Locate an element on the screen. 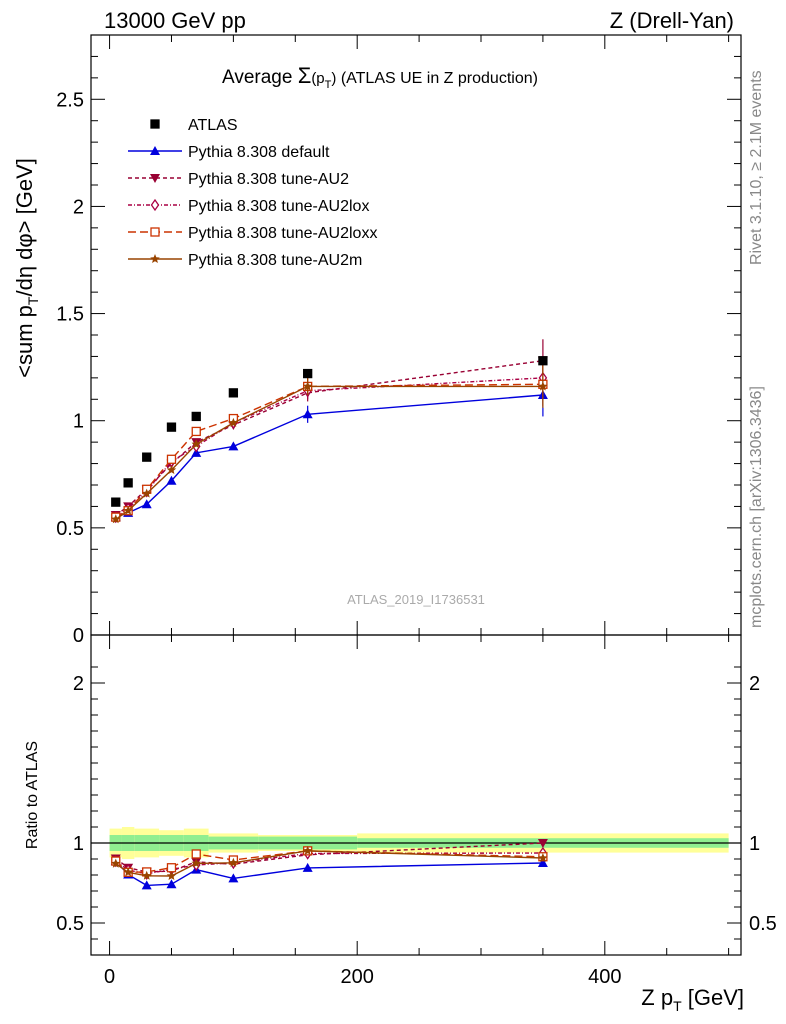 This screenshot has height=1024, width=786. ratio-tick-label: 2 is located at coordinates (78, 684).